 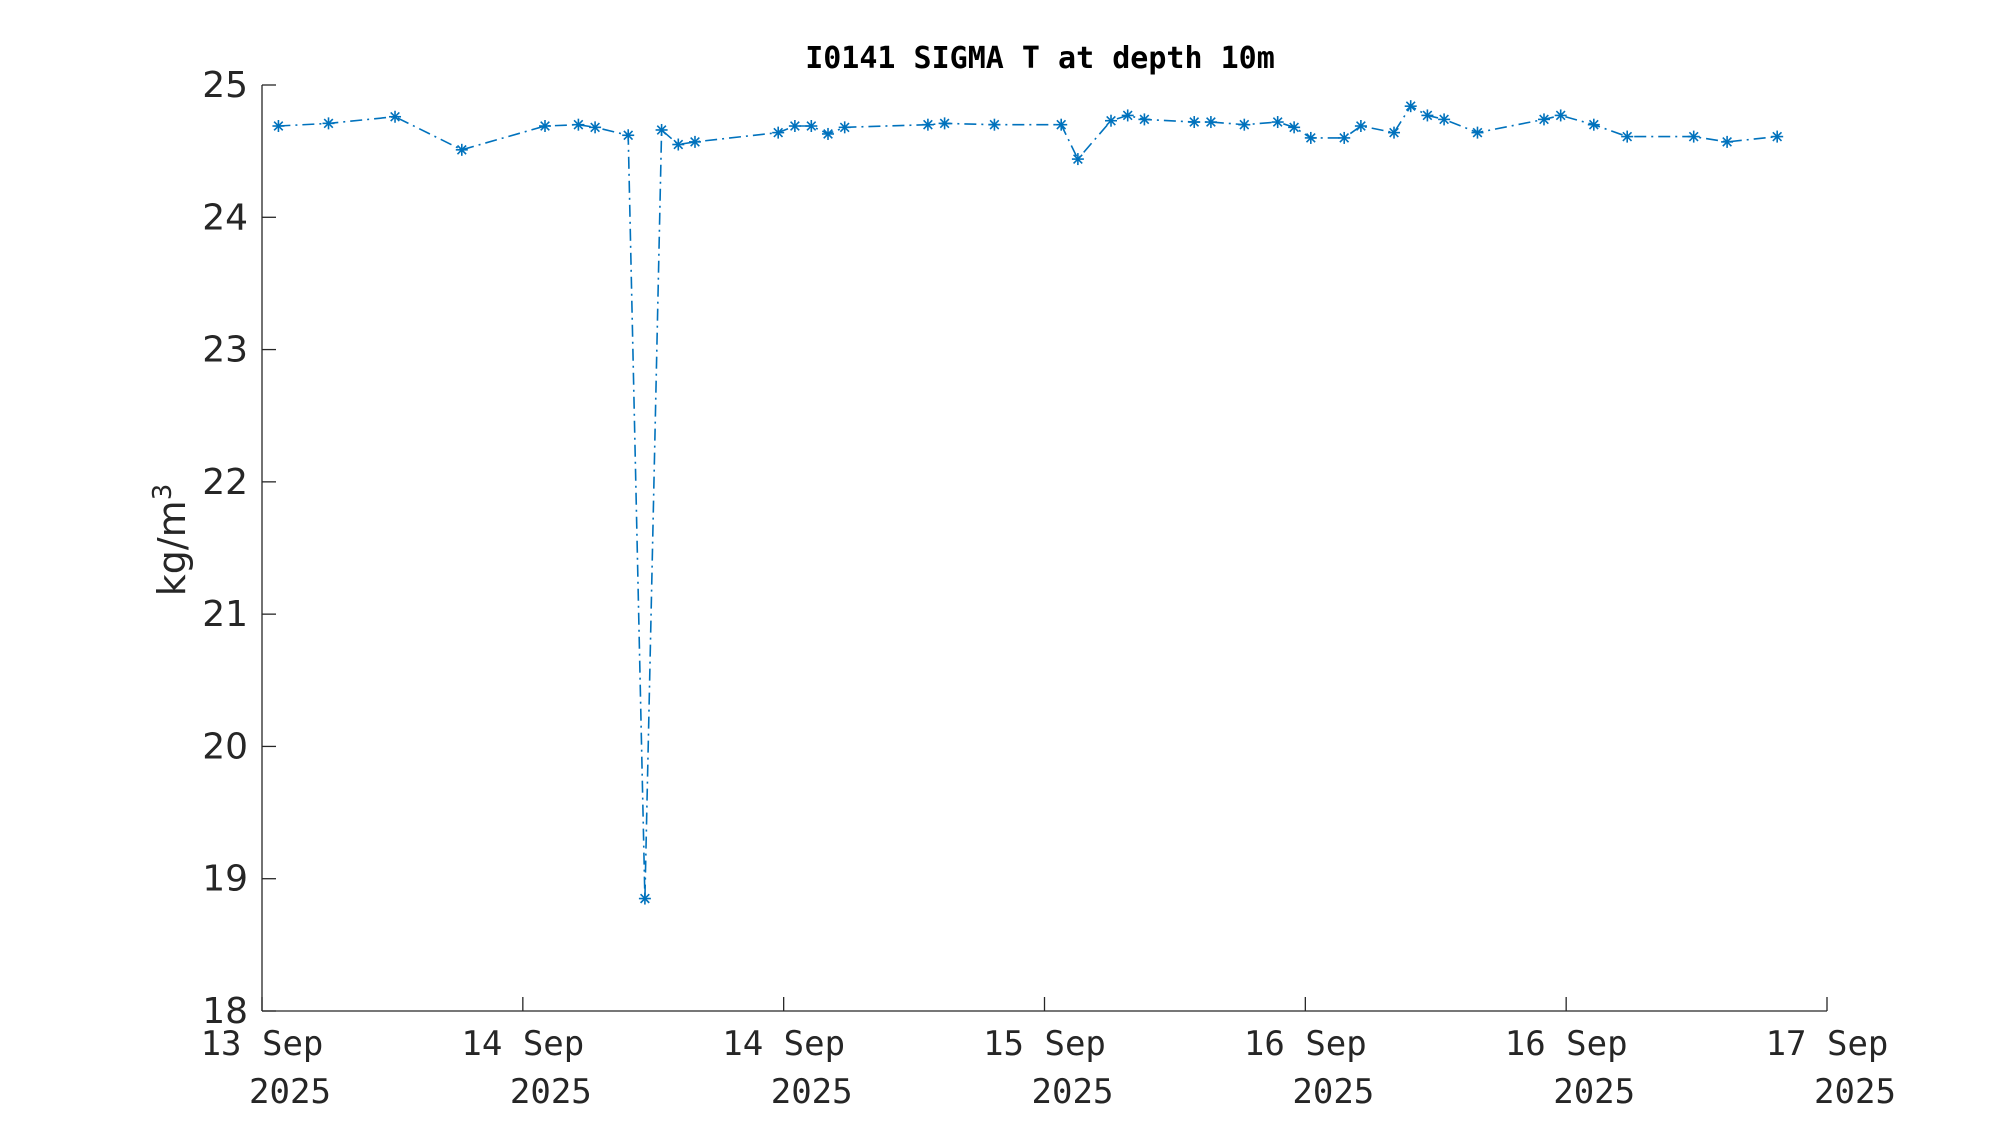 What do you see at coordinates (225, 85) in the screenshot?
I see `y-tick-label: 25` at bounding box center [225, 85].